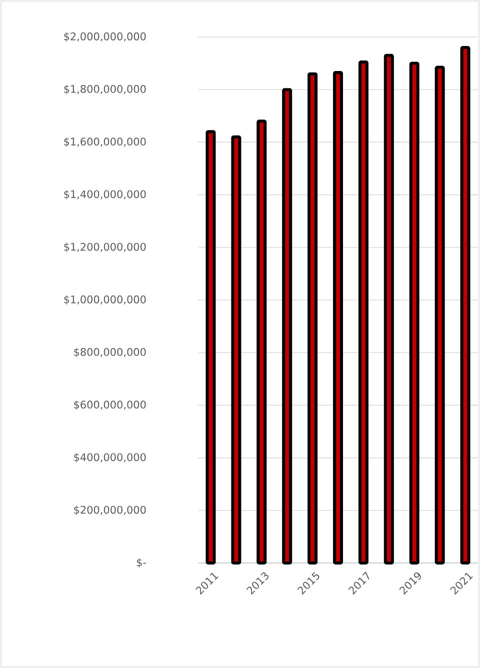 The height and width of the screenshot is (668, 481). What do you see at coordinates (110, 458) in the screenshot?
I see `y-tick-label: $400,000,000` at bounding box center [110, 458].